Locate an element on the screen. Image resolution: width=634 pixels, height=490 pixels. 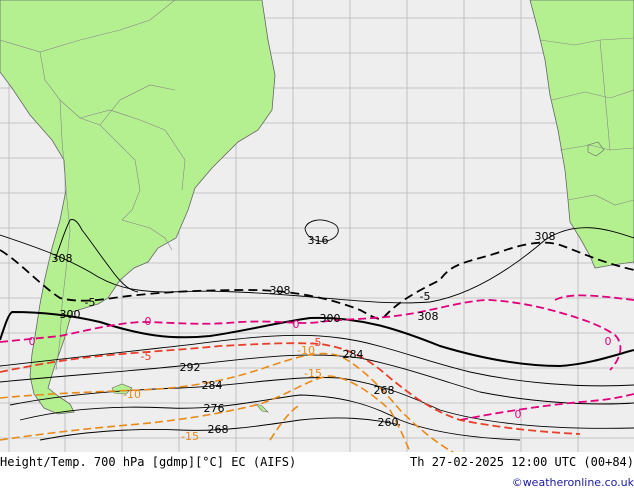
lesotho is located at coordinates (596, 149).